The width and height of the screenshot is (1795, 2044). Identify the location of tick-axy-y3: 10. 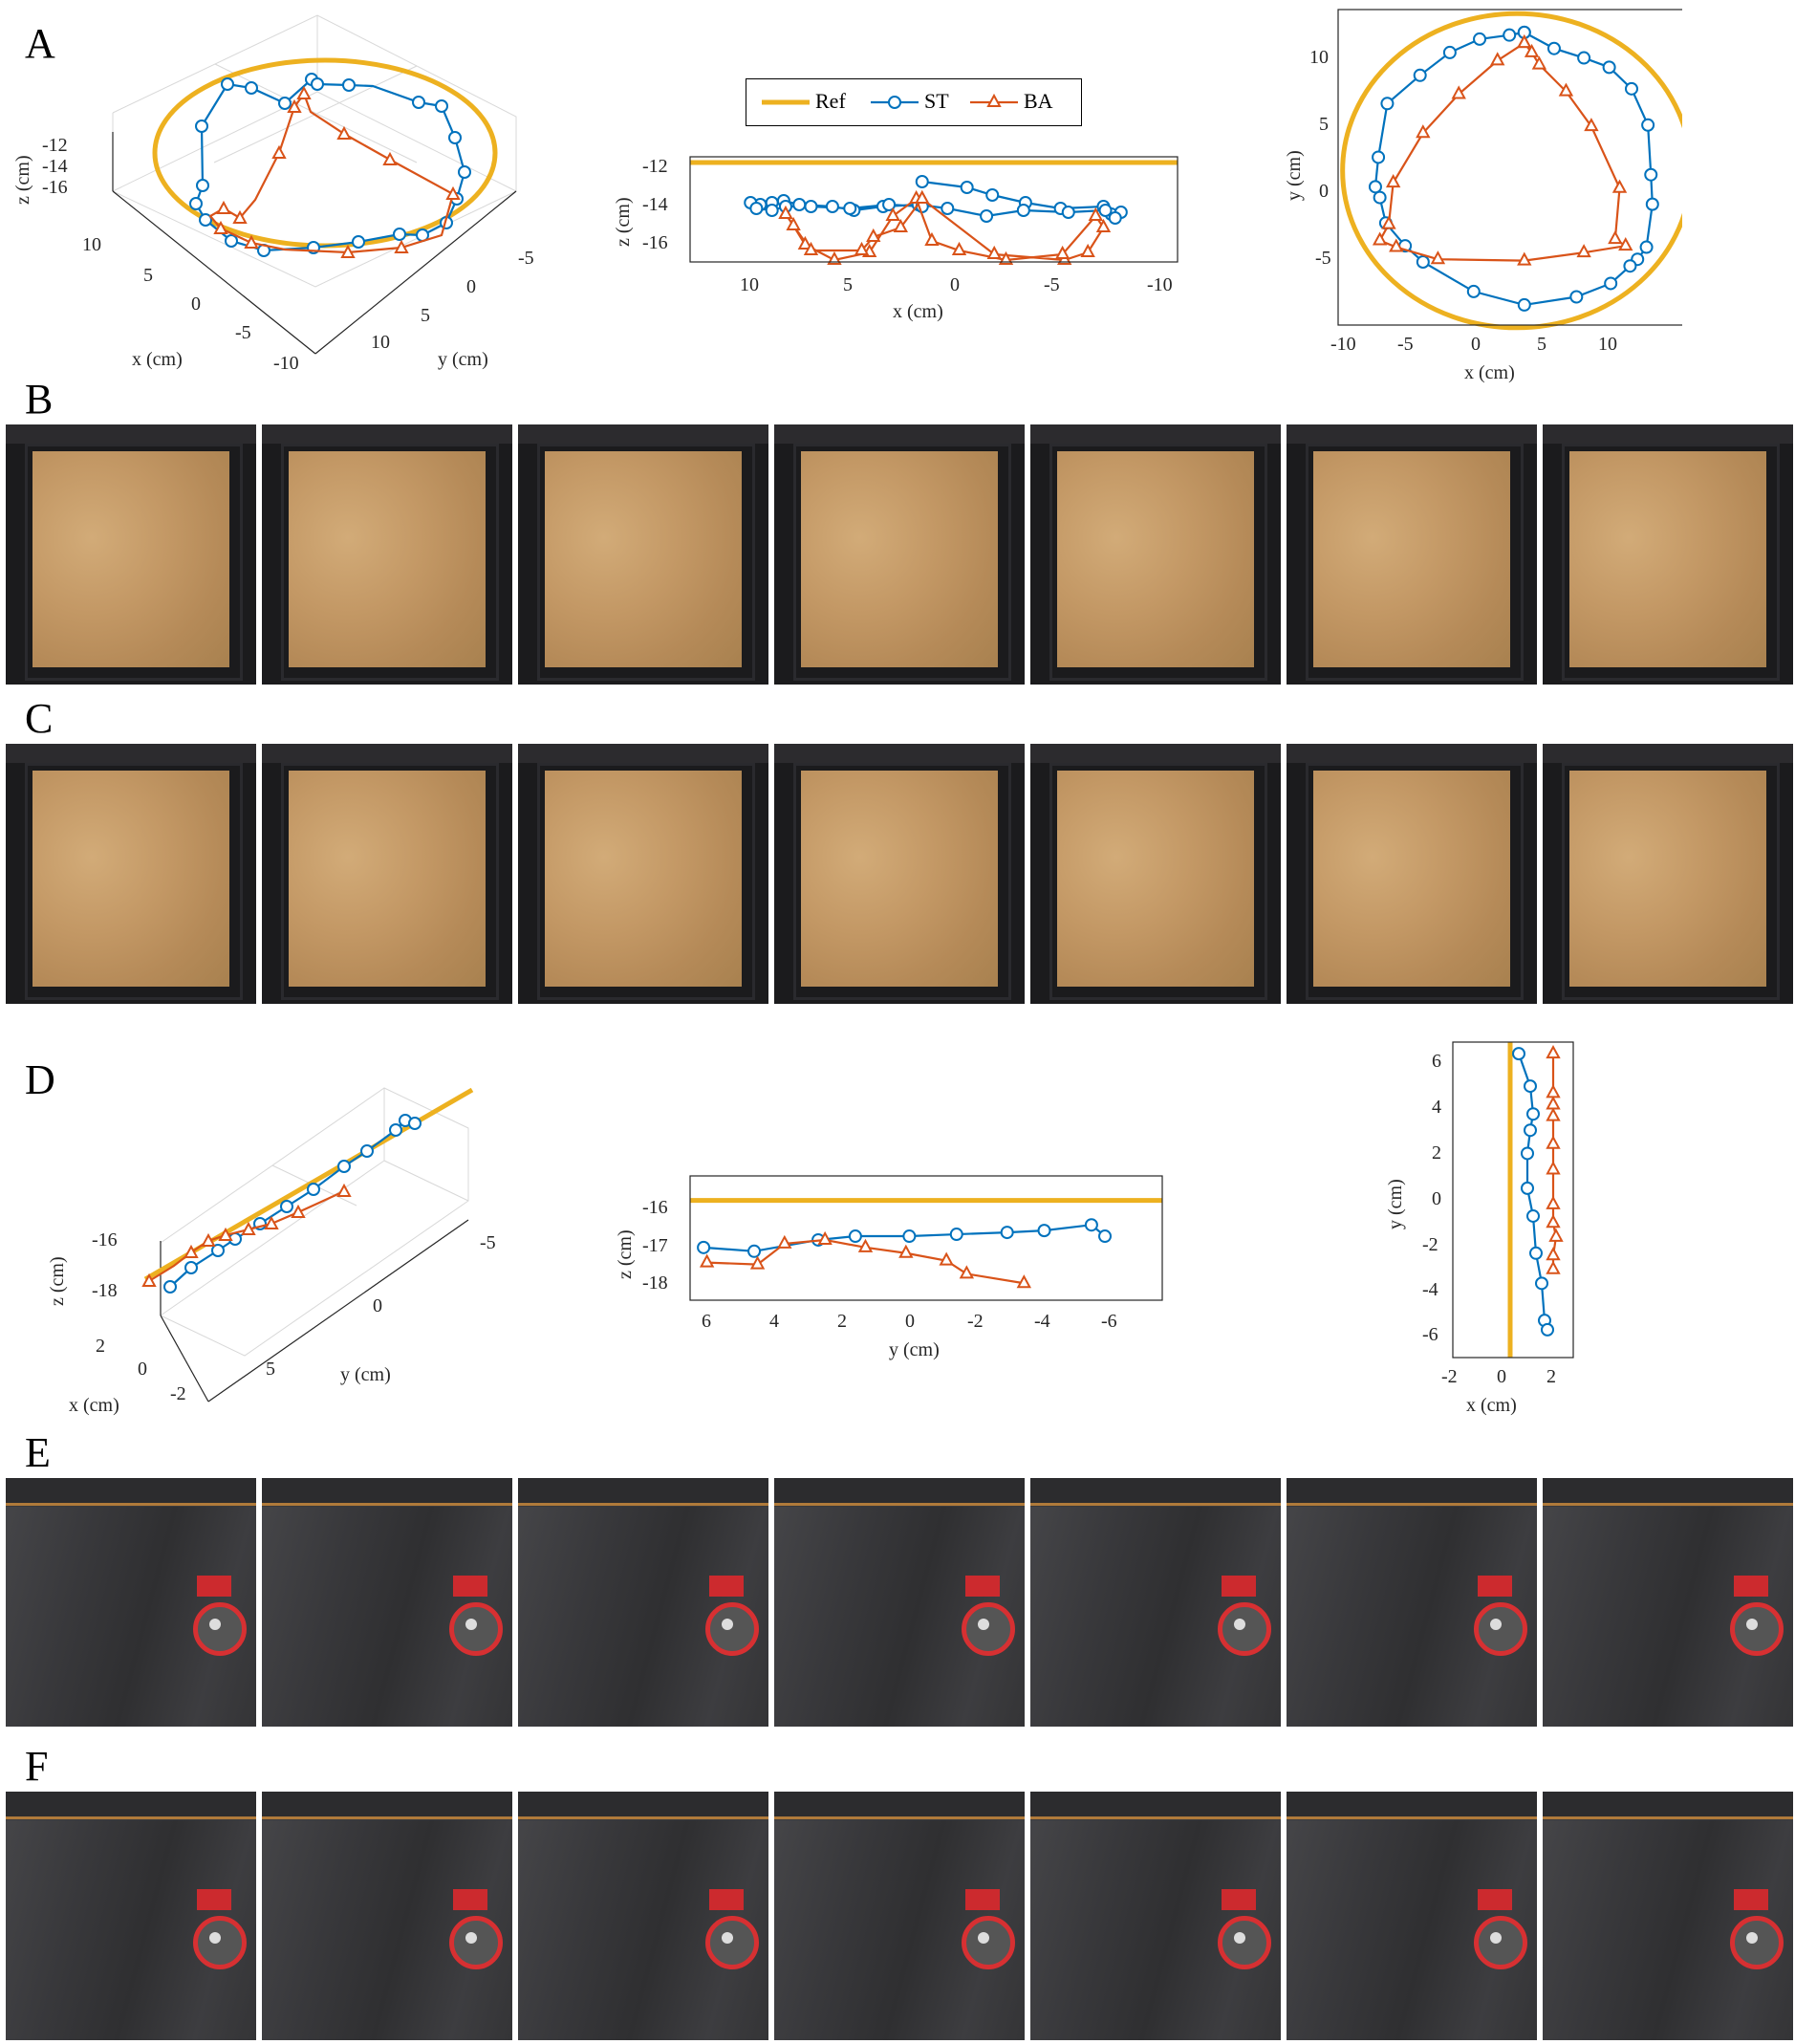
(1319, 57).